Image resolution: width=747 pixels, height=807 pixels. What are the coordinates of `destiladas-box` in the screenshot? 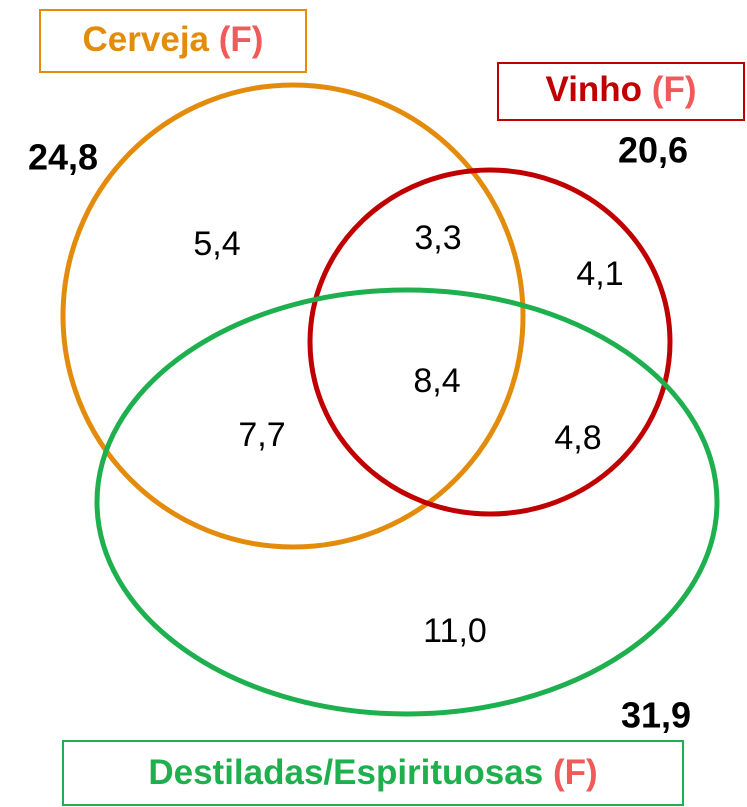 It's located at (373, 773).